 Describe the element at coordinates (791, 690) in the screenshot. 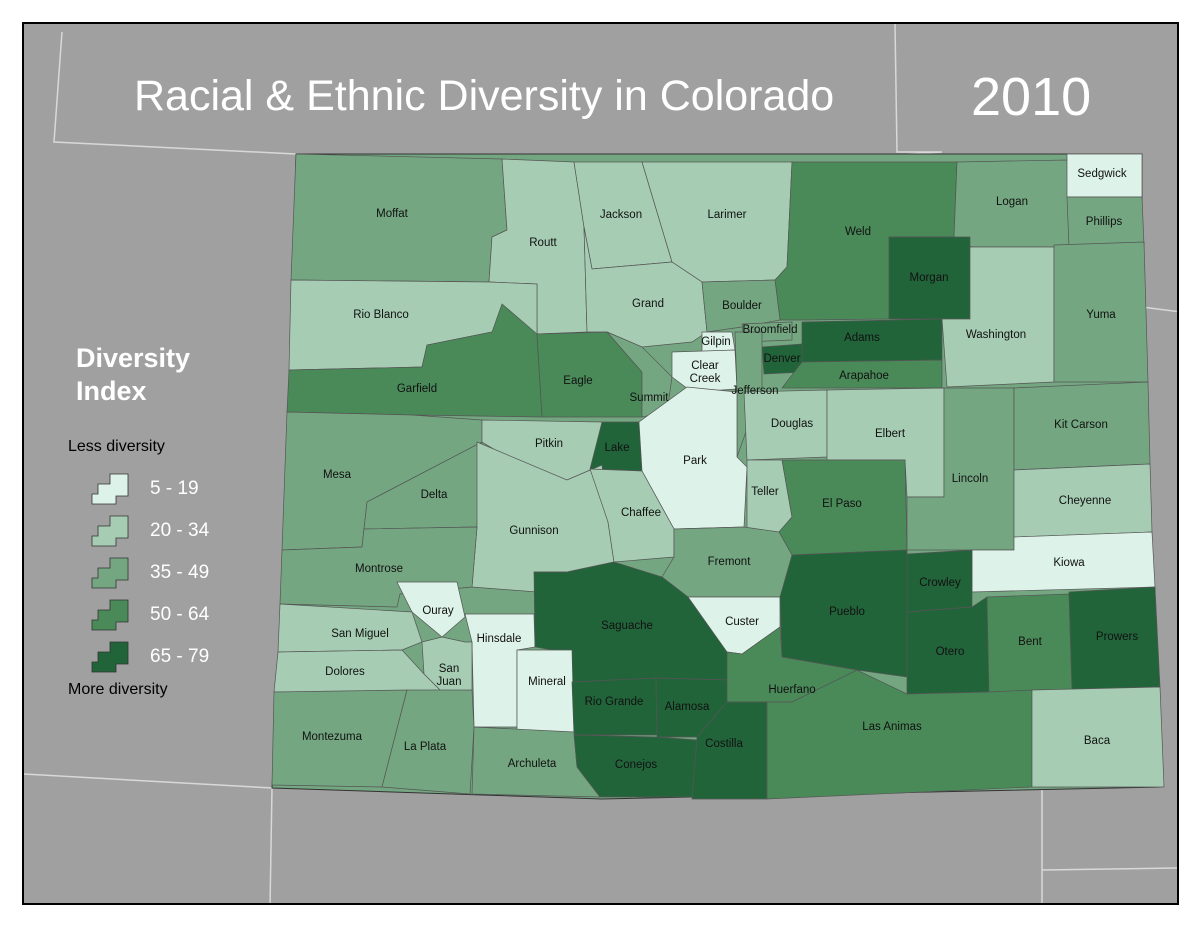

I see `county-label-huerfano: Huerfano` at that location.